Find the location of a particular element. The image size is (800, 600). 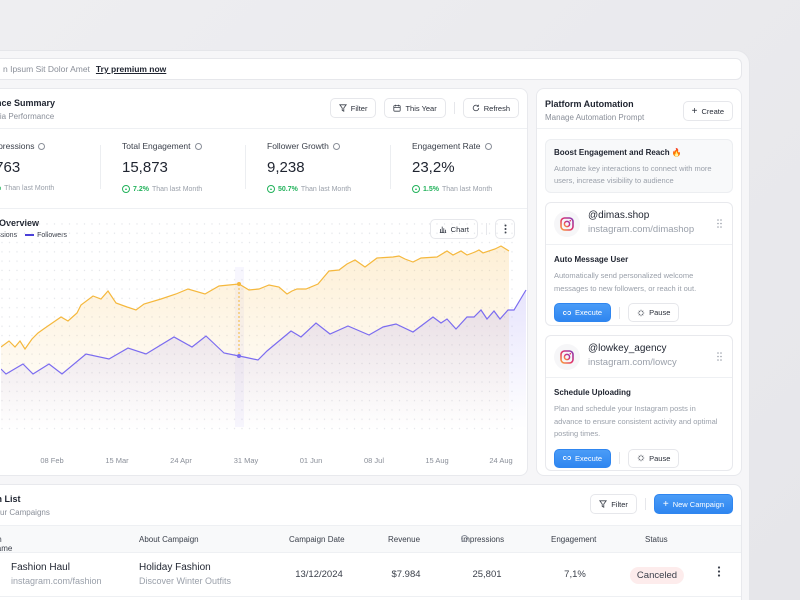

execute-label: Execute is located at coordinates (589, 312).